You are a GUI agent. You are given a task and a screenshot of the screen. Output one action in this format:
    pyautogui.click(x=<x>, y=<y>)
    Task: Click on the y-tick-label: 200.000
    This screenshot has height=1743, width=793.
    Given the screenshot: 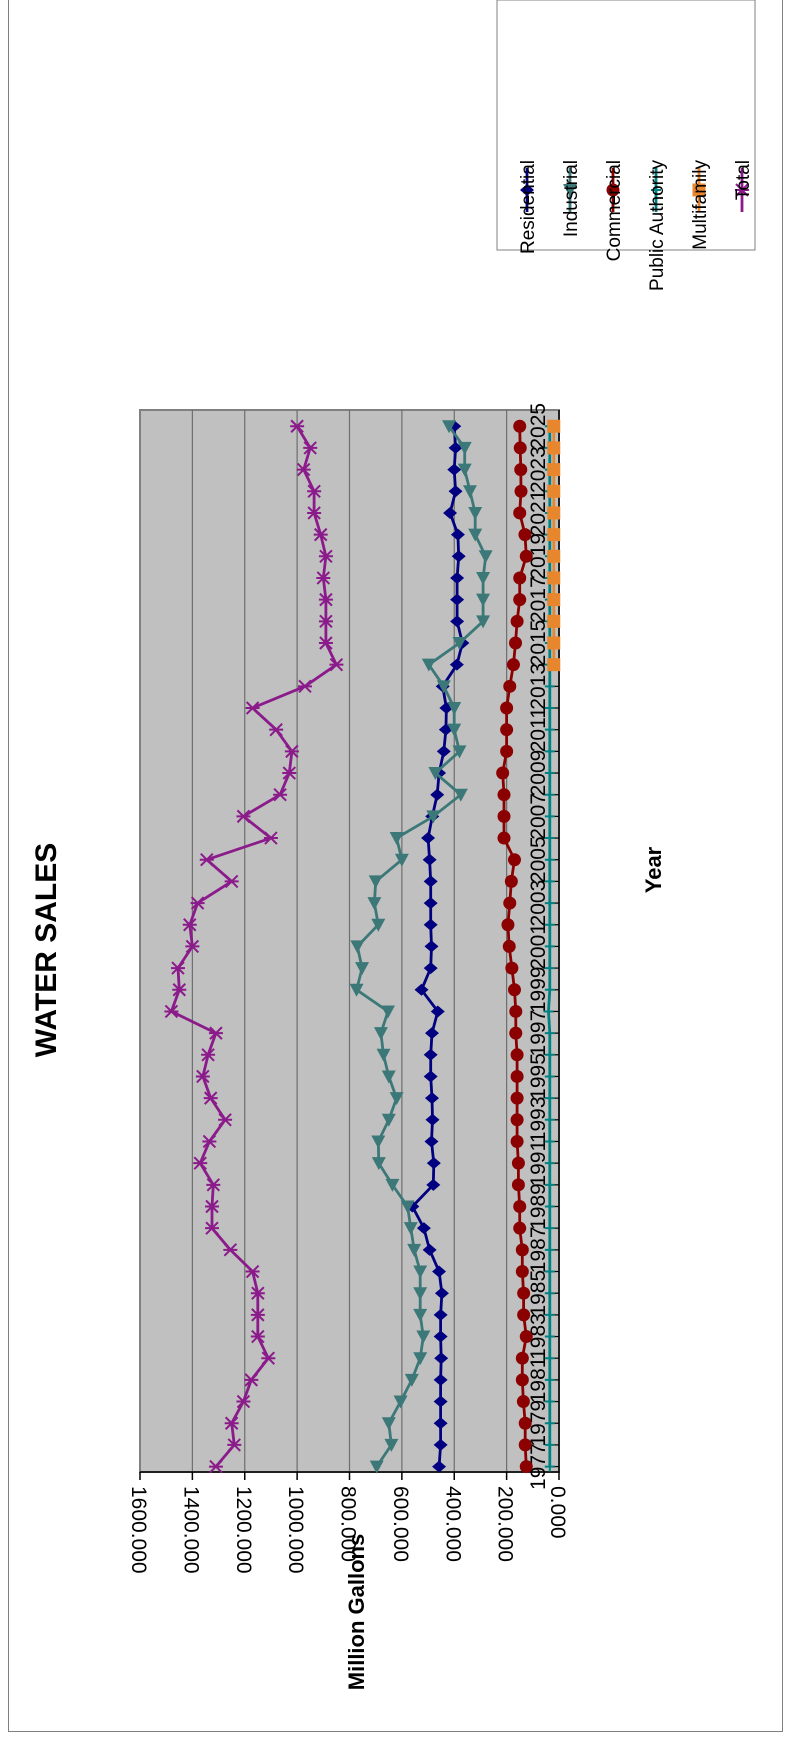 What is the action you would take?
    pyautogui.click(x=505, y=1524)
    